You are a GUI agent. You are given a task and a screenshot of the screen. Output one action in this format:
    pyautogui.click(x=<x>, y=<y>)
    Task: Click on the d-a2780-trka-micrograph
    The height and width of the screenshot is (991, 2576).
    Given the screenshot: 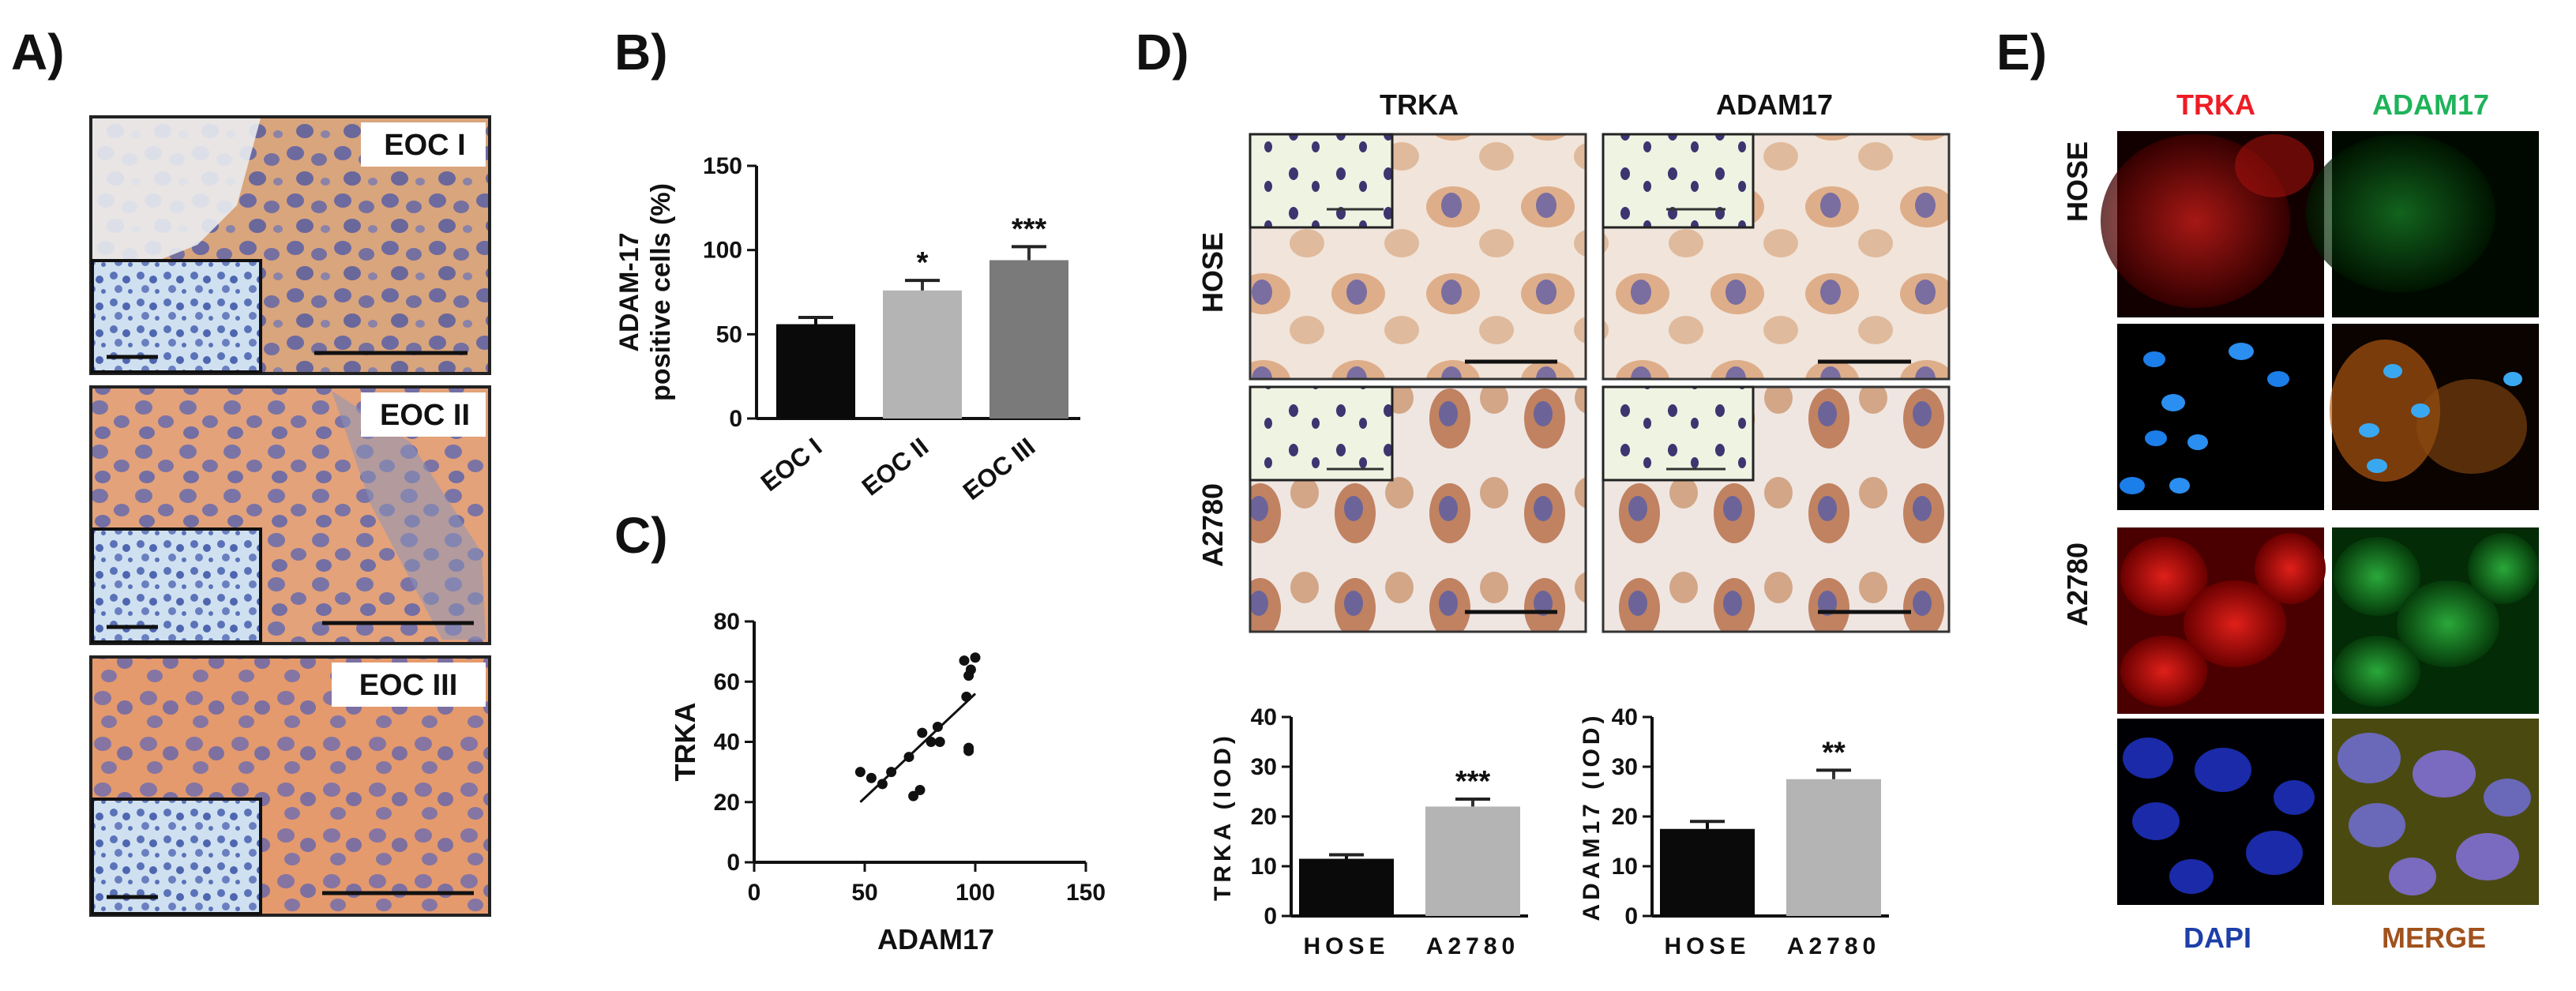 What is the action you would take?
    pyautogui.click(x=1418, y=509)
    